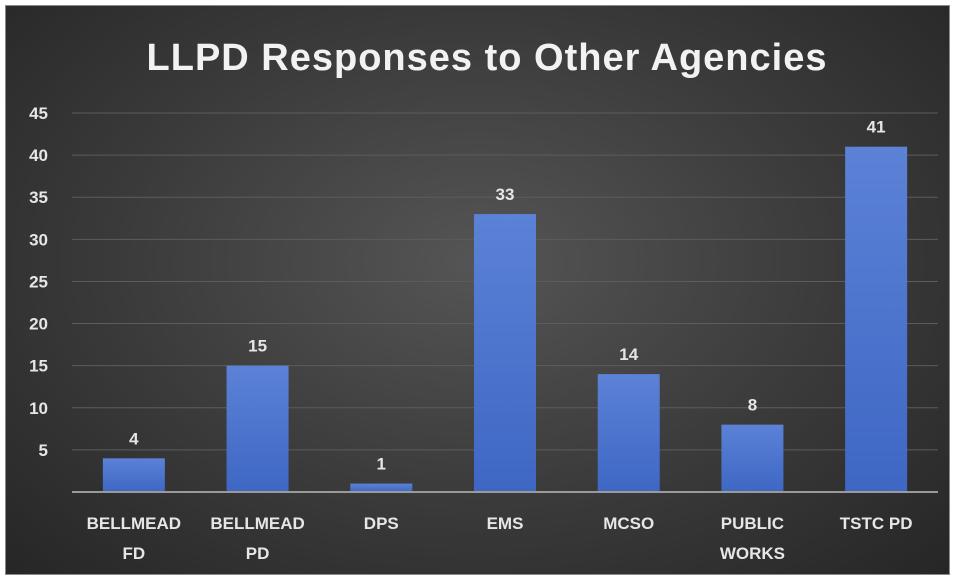 This screenshot has width=958, height=580. I want to click on x-category-label: PUBLIC, so click(752, 523).